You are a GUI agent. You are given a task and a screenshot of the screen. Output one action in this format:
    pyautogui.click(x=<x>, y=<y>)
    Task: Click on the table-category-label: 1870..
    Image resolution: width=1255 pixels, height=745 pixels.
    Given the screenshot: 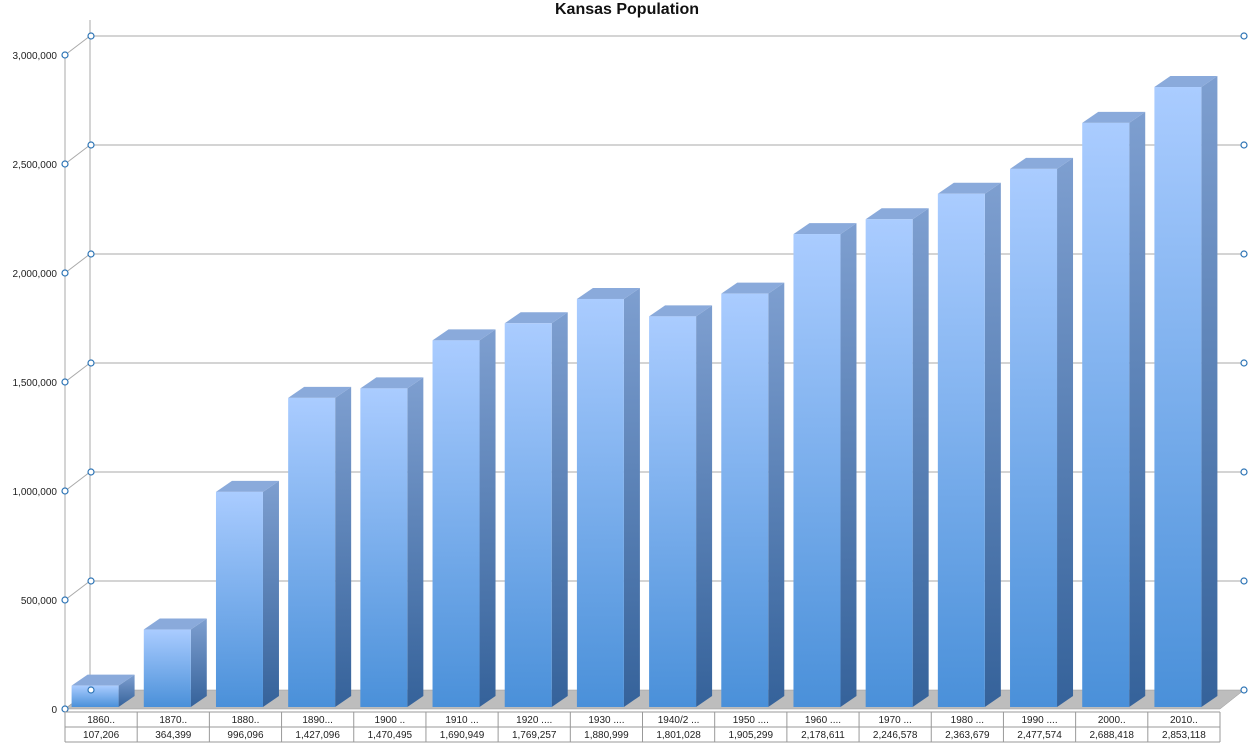 What is the action you would take?
    pyautogui.click(x=173, y=720)
    